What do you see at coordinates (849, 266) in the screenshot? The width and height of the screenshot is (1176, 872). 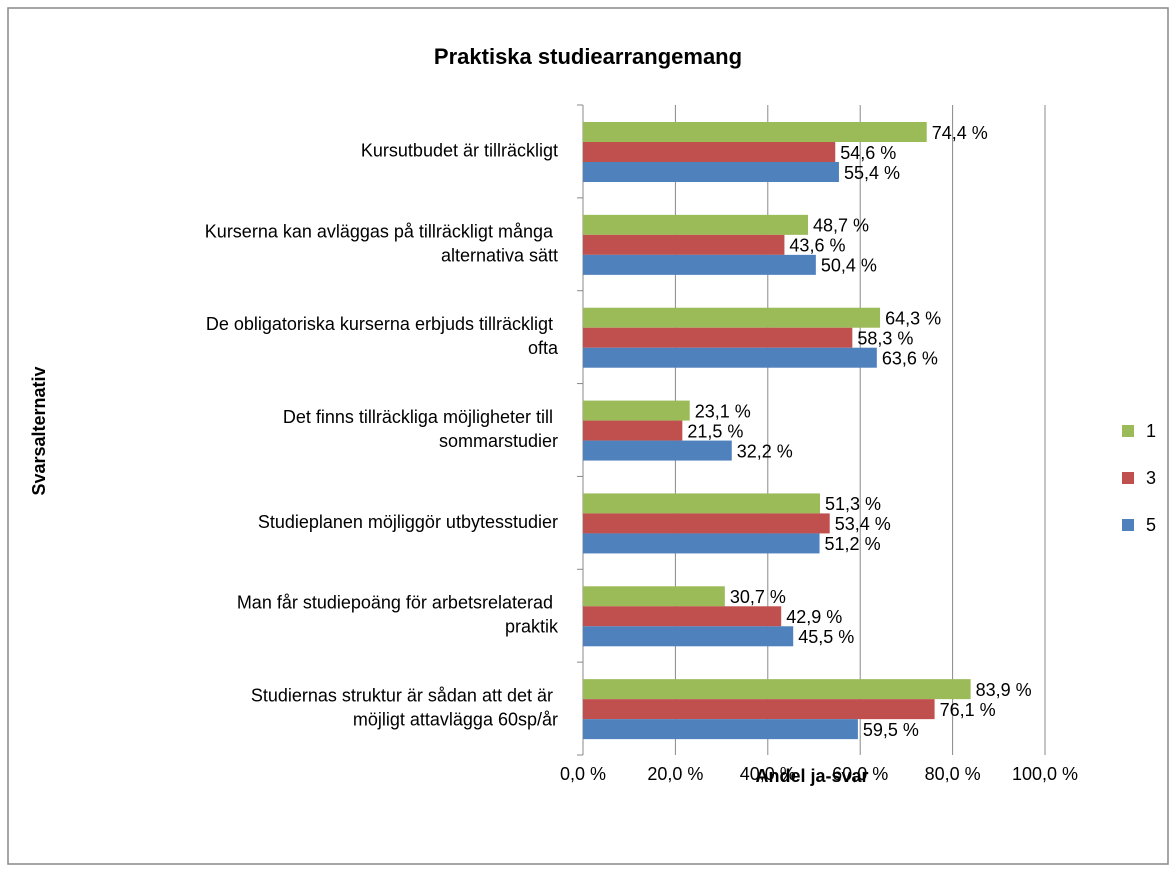 I see `data-label: 50,4 %` at bounding box center [849, 266].